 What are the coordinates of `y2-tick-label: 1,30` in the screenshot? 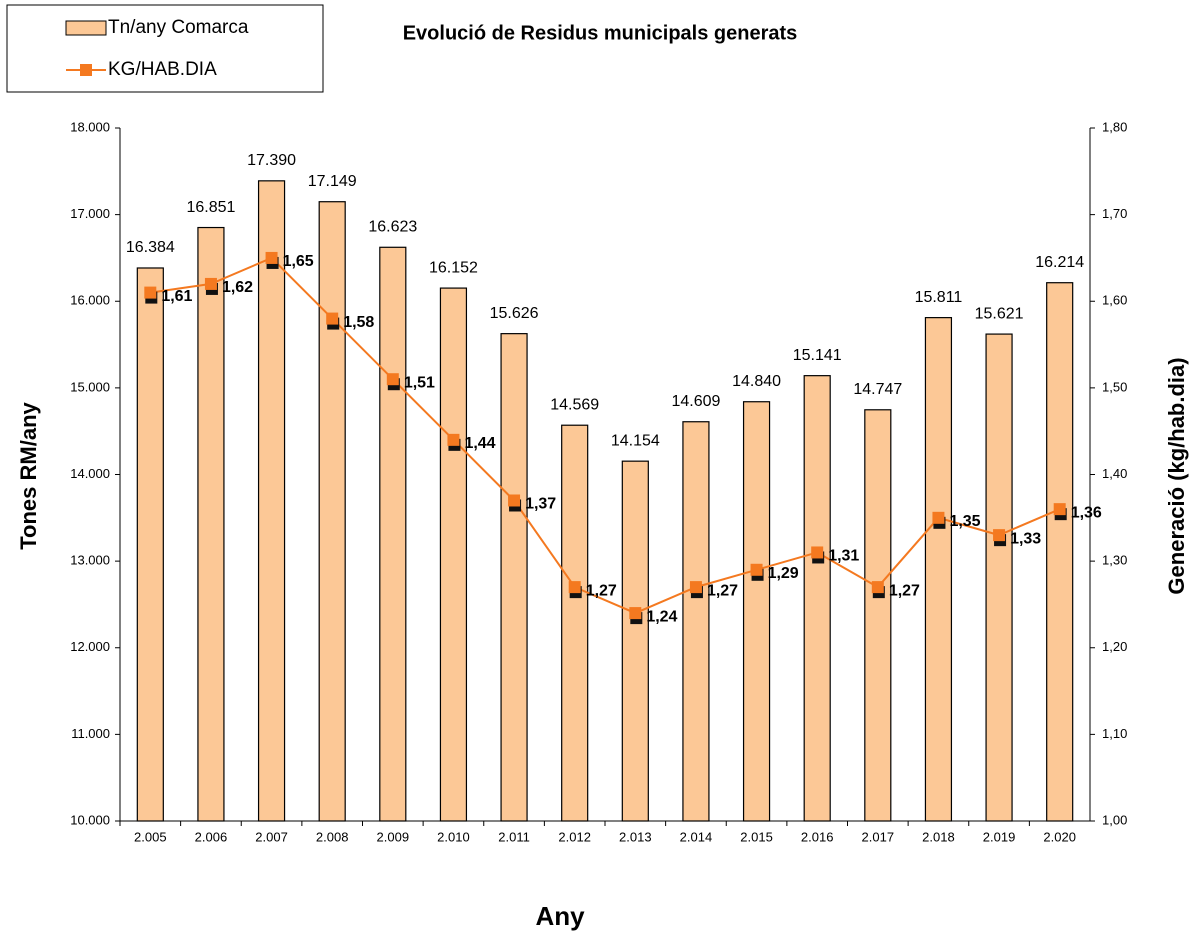 It's located at (1114, 560).